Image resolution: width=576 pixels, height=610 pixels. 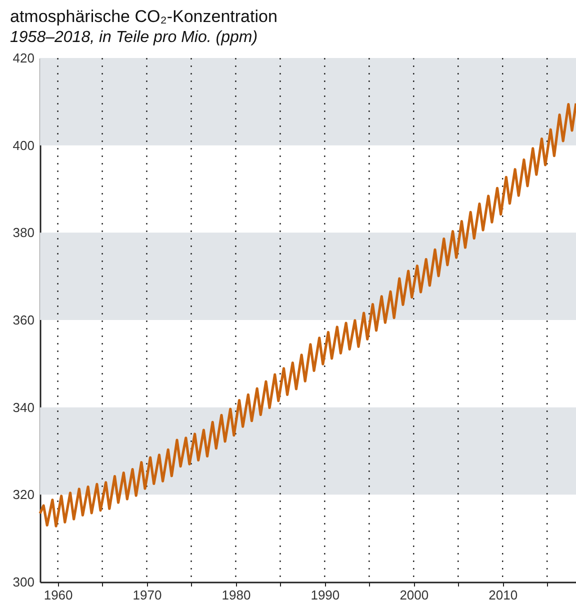 What do you see at coordinates (236, 595) in the screenshot?
I see `x-tick-label: 1980` at bounding box center [236, 595].